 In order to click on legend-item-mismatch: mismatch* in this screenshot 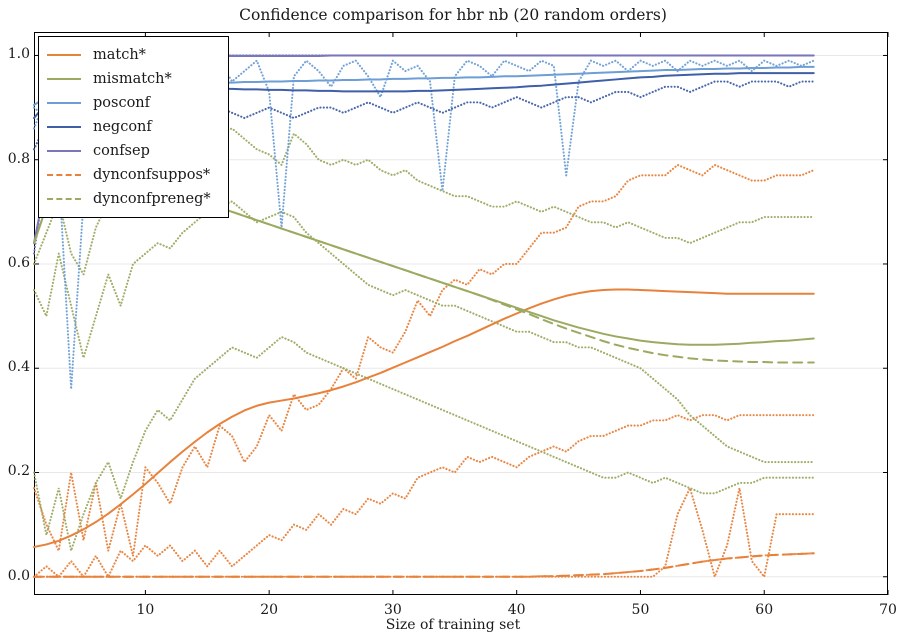, I will do `click(132, 79)`.